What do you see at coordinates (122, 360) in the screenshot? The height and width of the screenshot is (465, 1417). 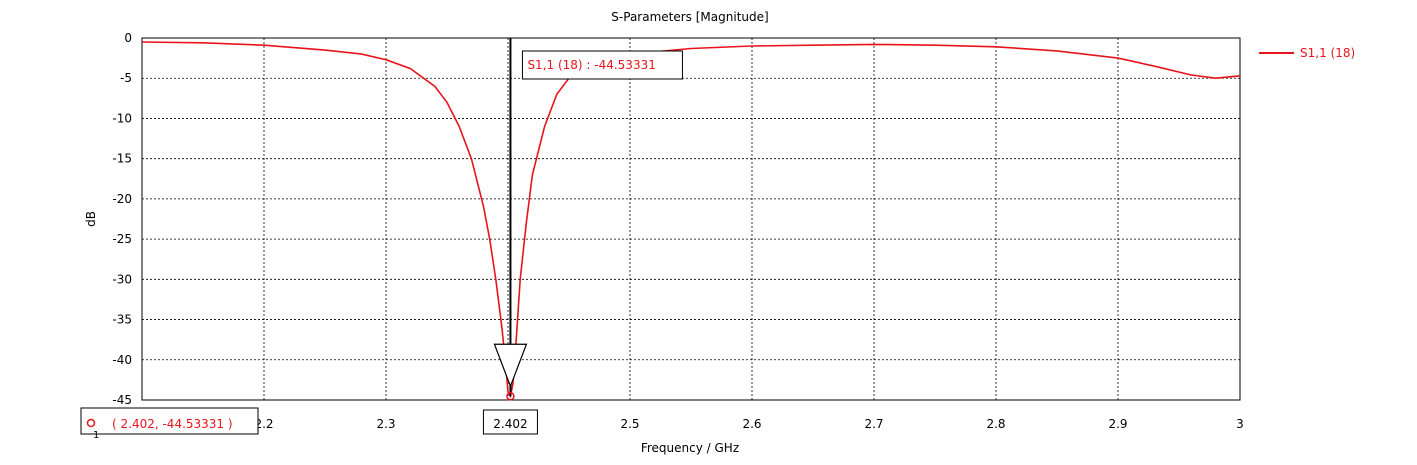 I see `y-tick-label: -40` at bounding box center [122, 360].